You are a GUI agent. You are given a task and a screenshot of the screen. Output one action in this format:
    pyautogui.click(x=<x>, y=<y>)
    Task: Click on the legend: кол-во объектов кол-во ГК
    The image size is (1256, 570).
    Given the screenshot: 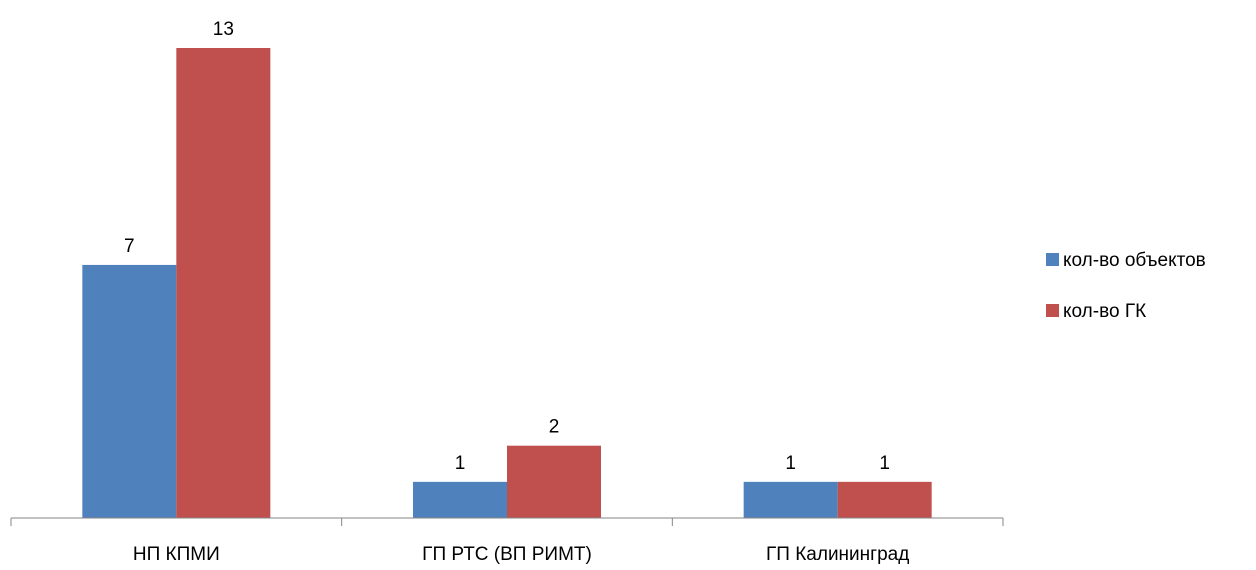 What is the action you would take?
    pyautogui.click(x=1126, y=286)
    